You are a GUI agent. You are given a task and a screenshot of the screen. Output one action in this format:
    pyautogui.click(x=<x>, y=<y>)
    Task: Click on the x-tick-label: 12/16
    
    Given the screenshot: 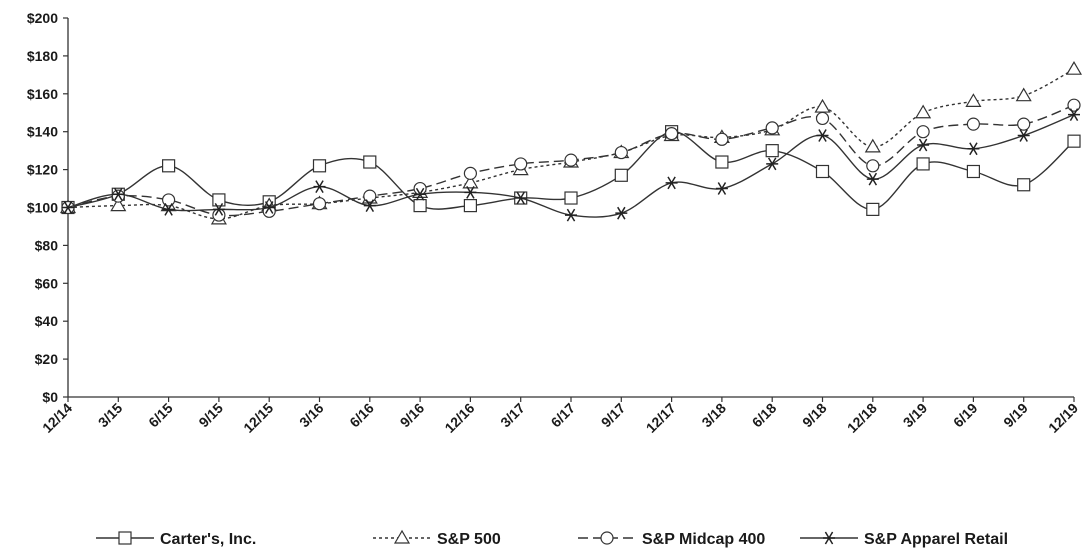 What is the action you would take?
    pyautogui.click(x=459, y=418)
    